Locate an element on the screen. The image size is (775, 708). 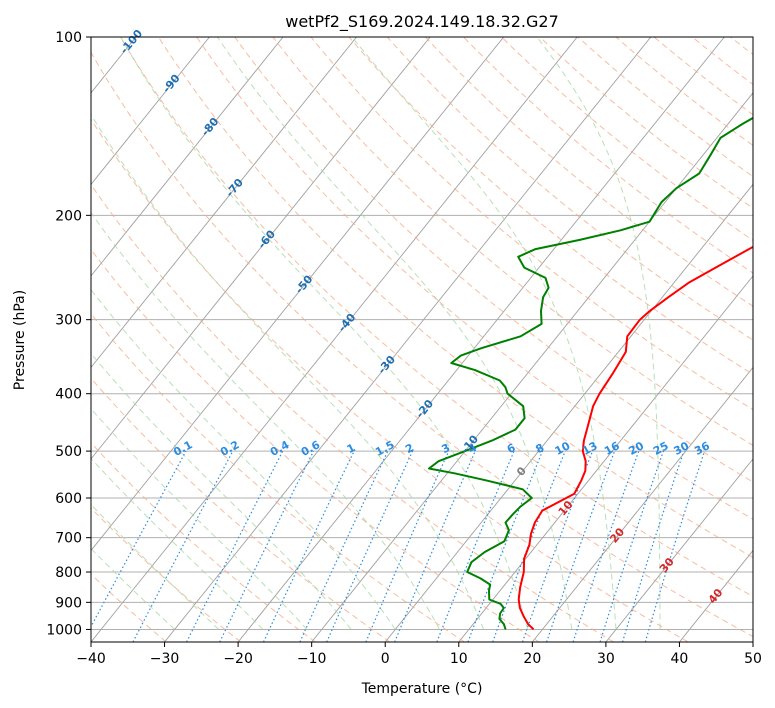
x-tick-label: 30 is located at coordinates (606, 659).